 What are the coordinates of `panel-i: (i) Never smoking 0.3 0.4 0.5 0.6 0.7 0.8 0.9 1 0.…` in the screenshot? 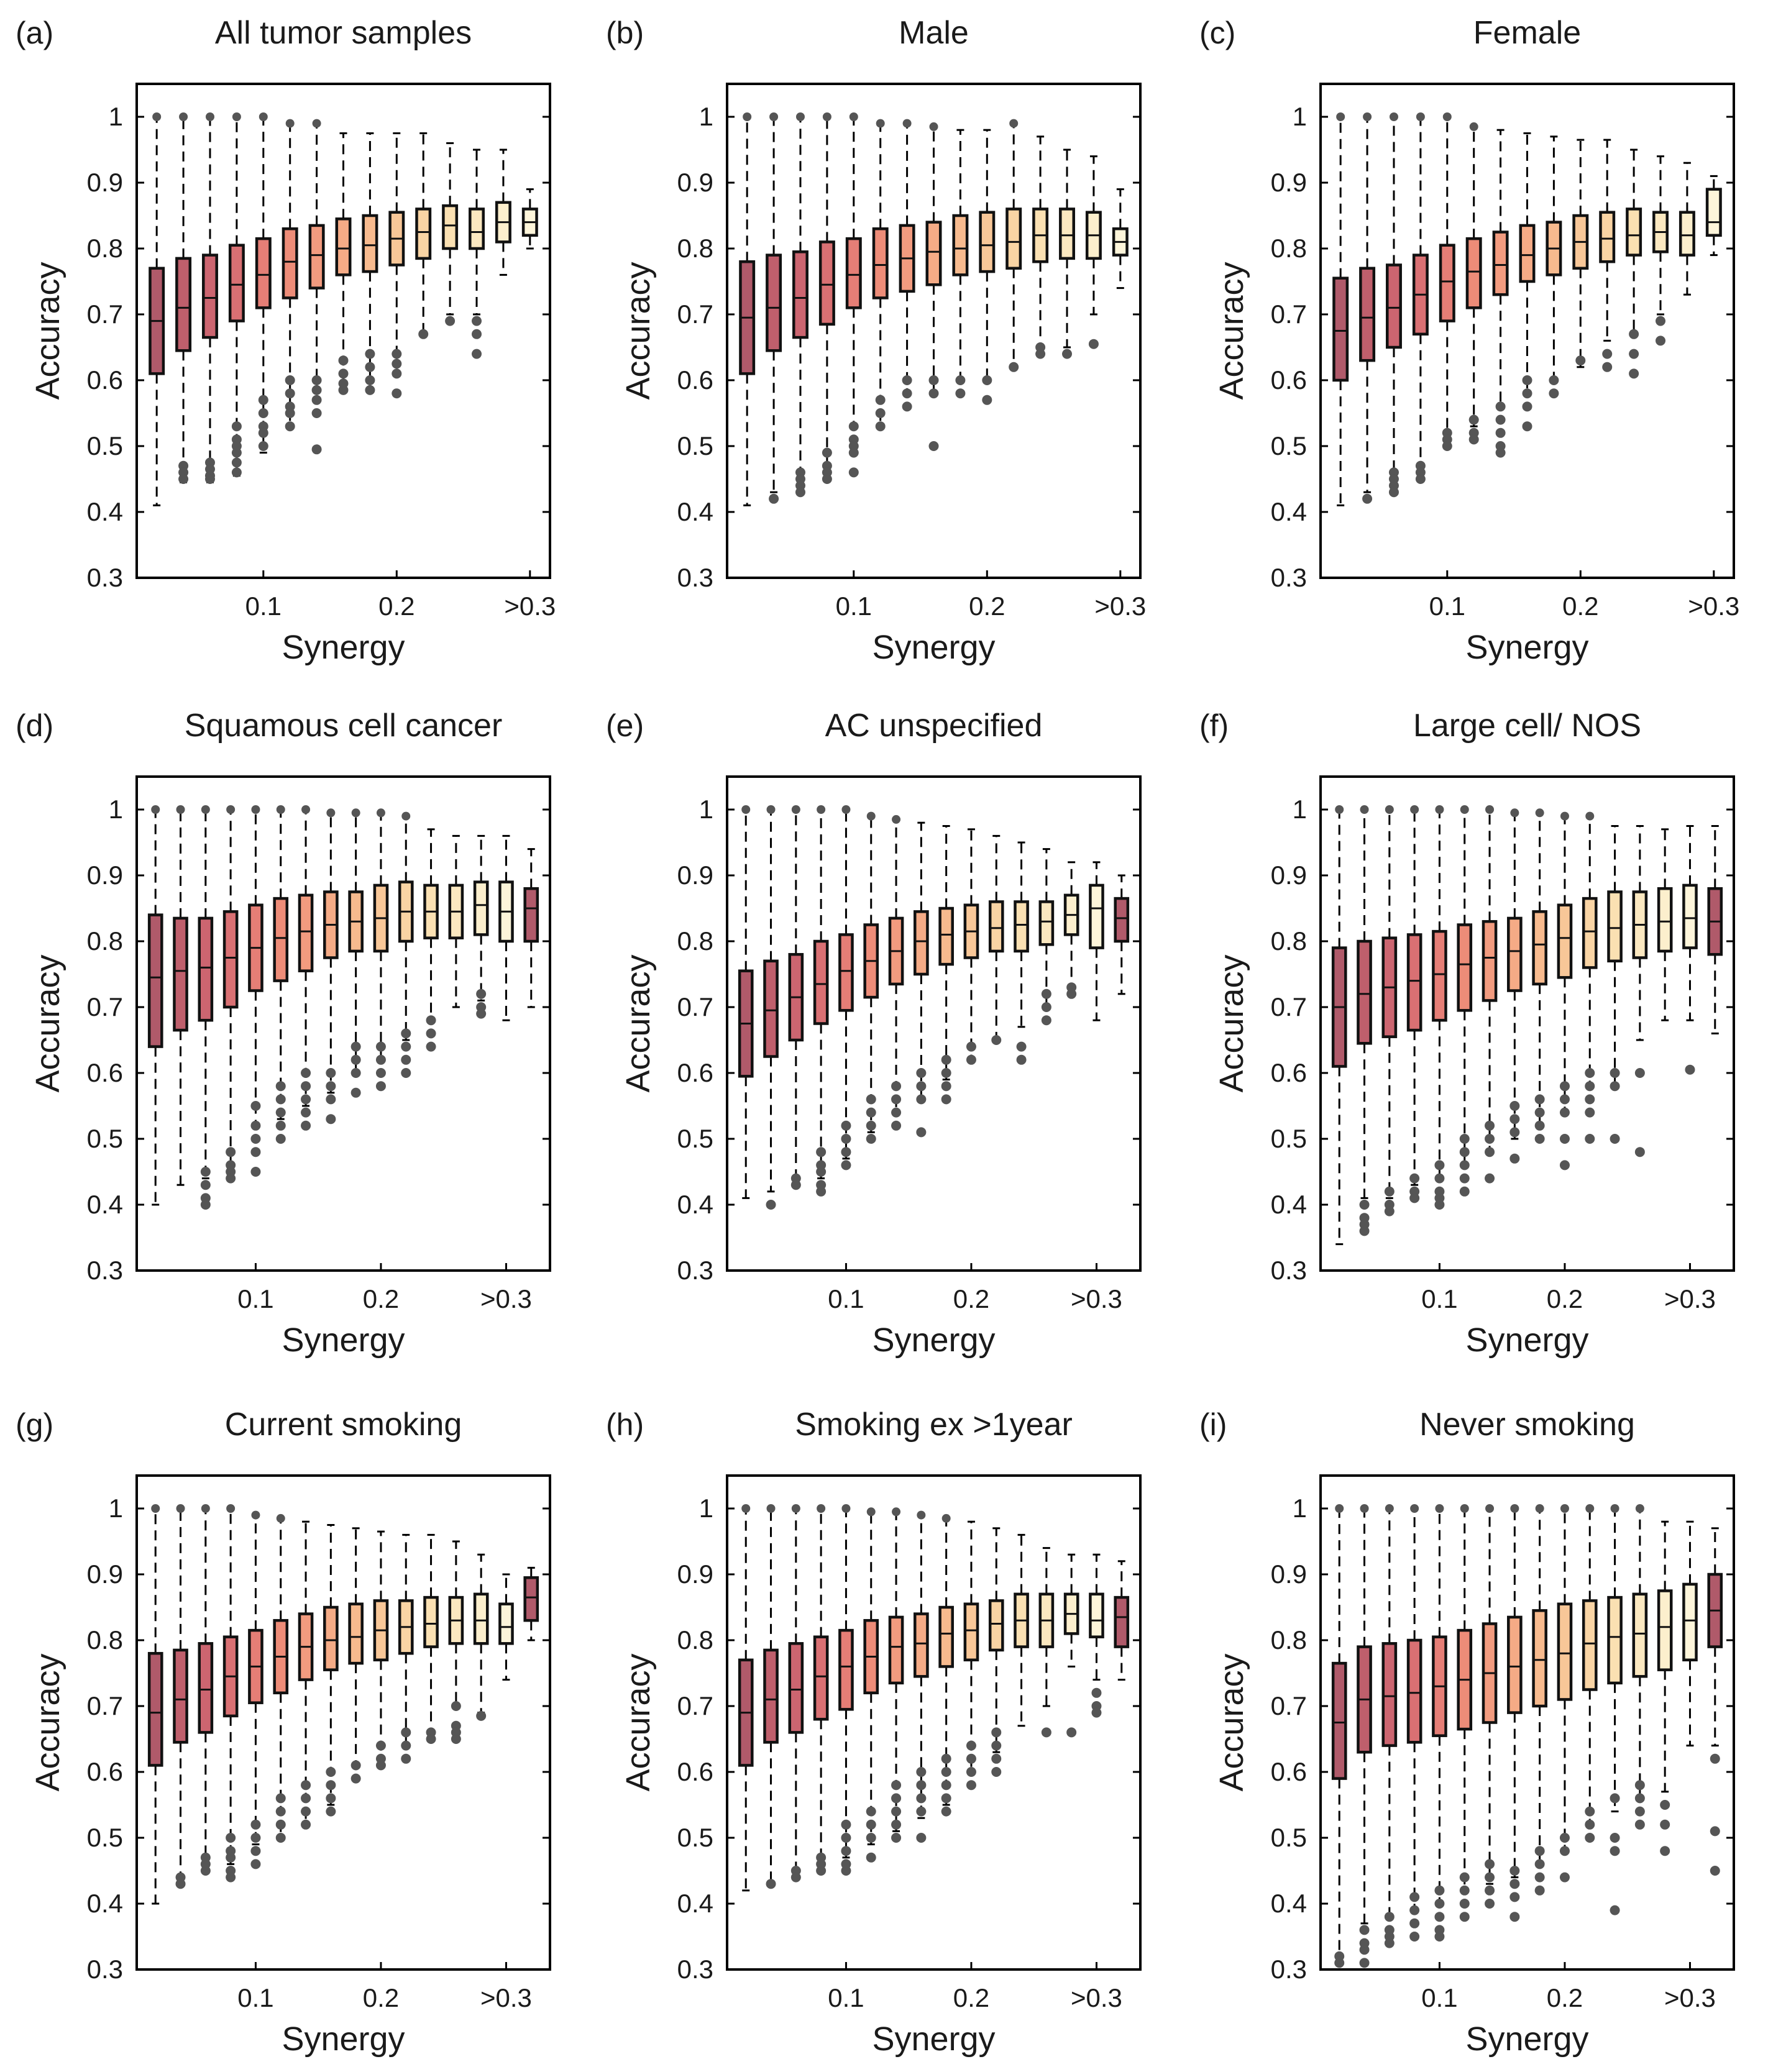 It's located at (1467, 1733).